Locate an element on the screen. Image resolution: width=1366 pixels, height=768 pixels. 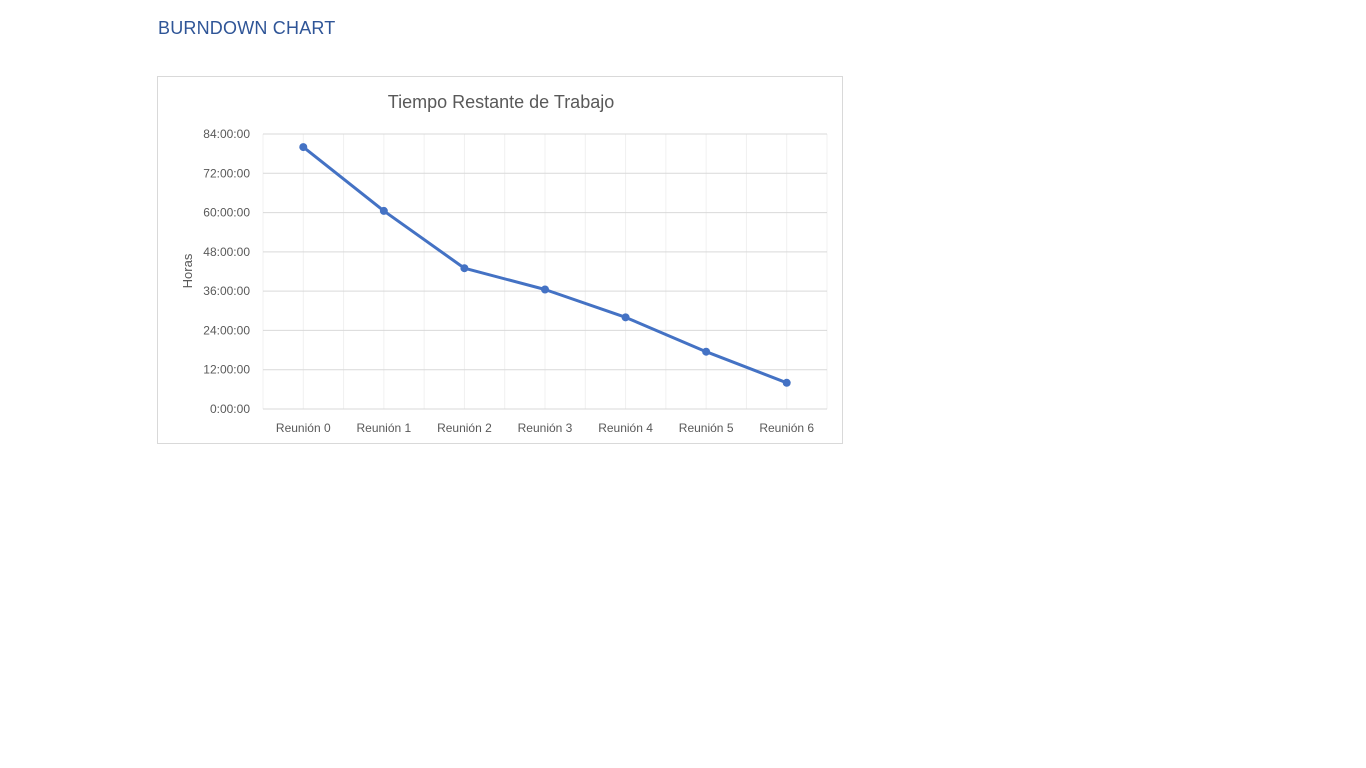
y-tick-label: 84:00:00 is located at coordinates (226, 134).